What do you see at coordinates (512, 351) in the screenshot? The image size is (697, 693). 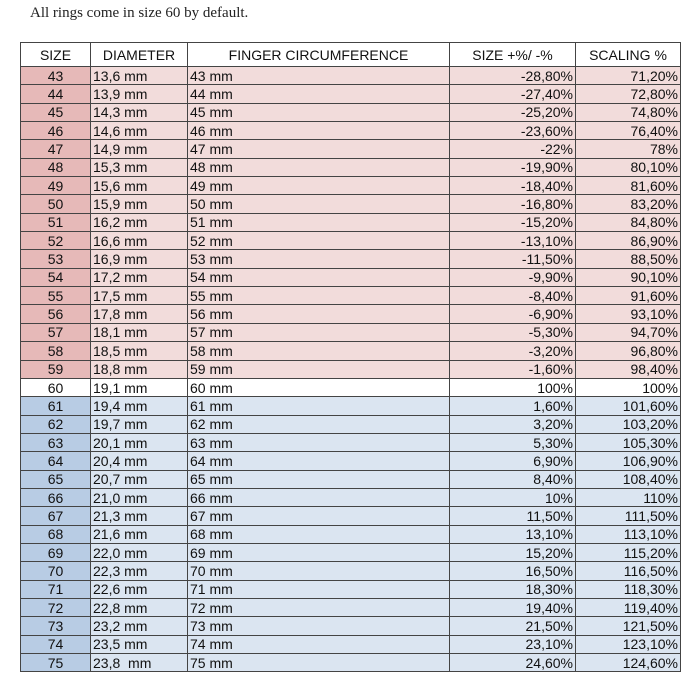 I see `table-cell: -3,20%` at bounding box center [512, 351].